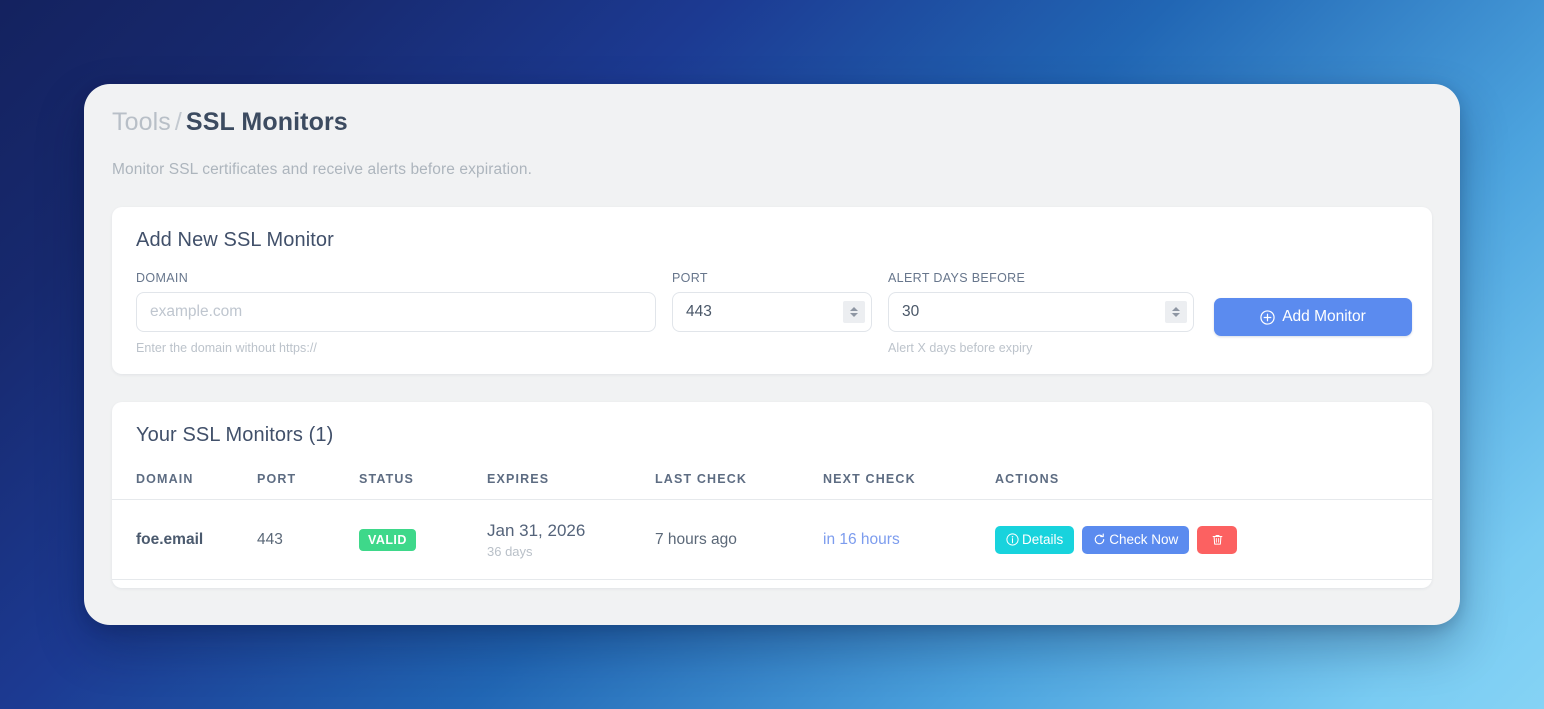 This screenshot has height=709, width=1544. Describe the element at coordinates (387, 539) in the screenshot. I see `status-badge: VALID` at that location.